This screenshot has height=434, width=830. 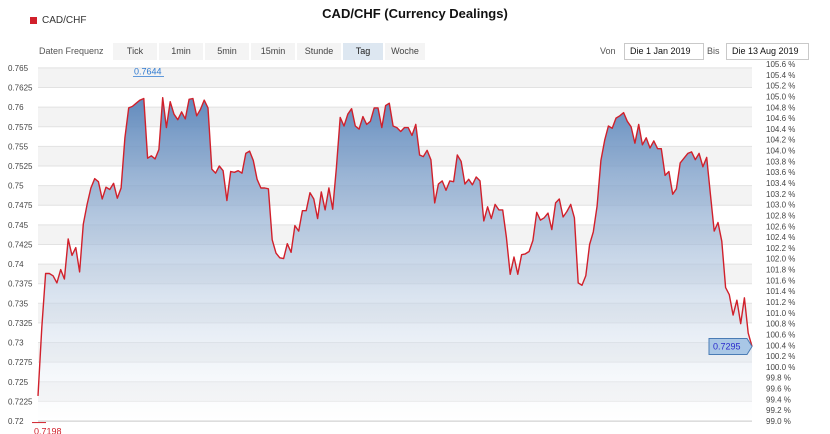 I want to click on y-tick-label: 0.7475, so click(x=20, y=205).